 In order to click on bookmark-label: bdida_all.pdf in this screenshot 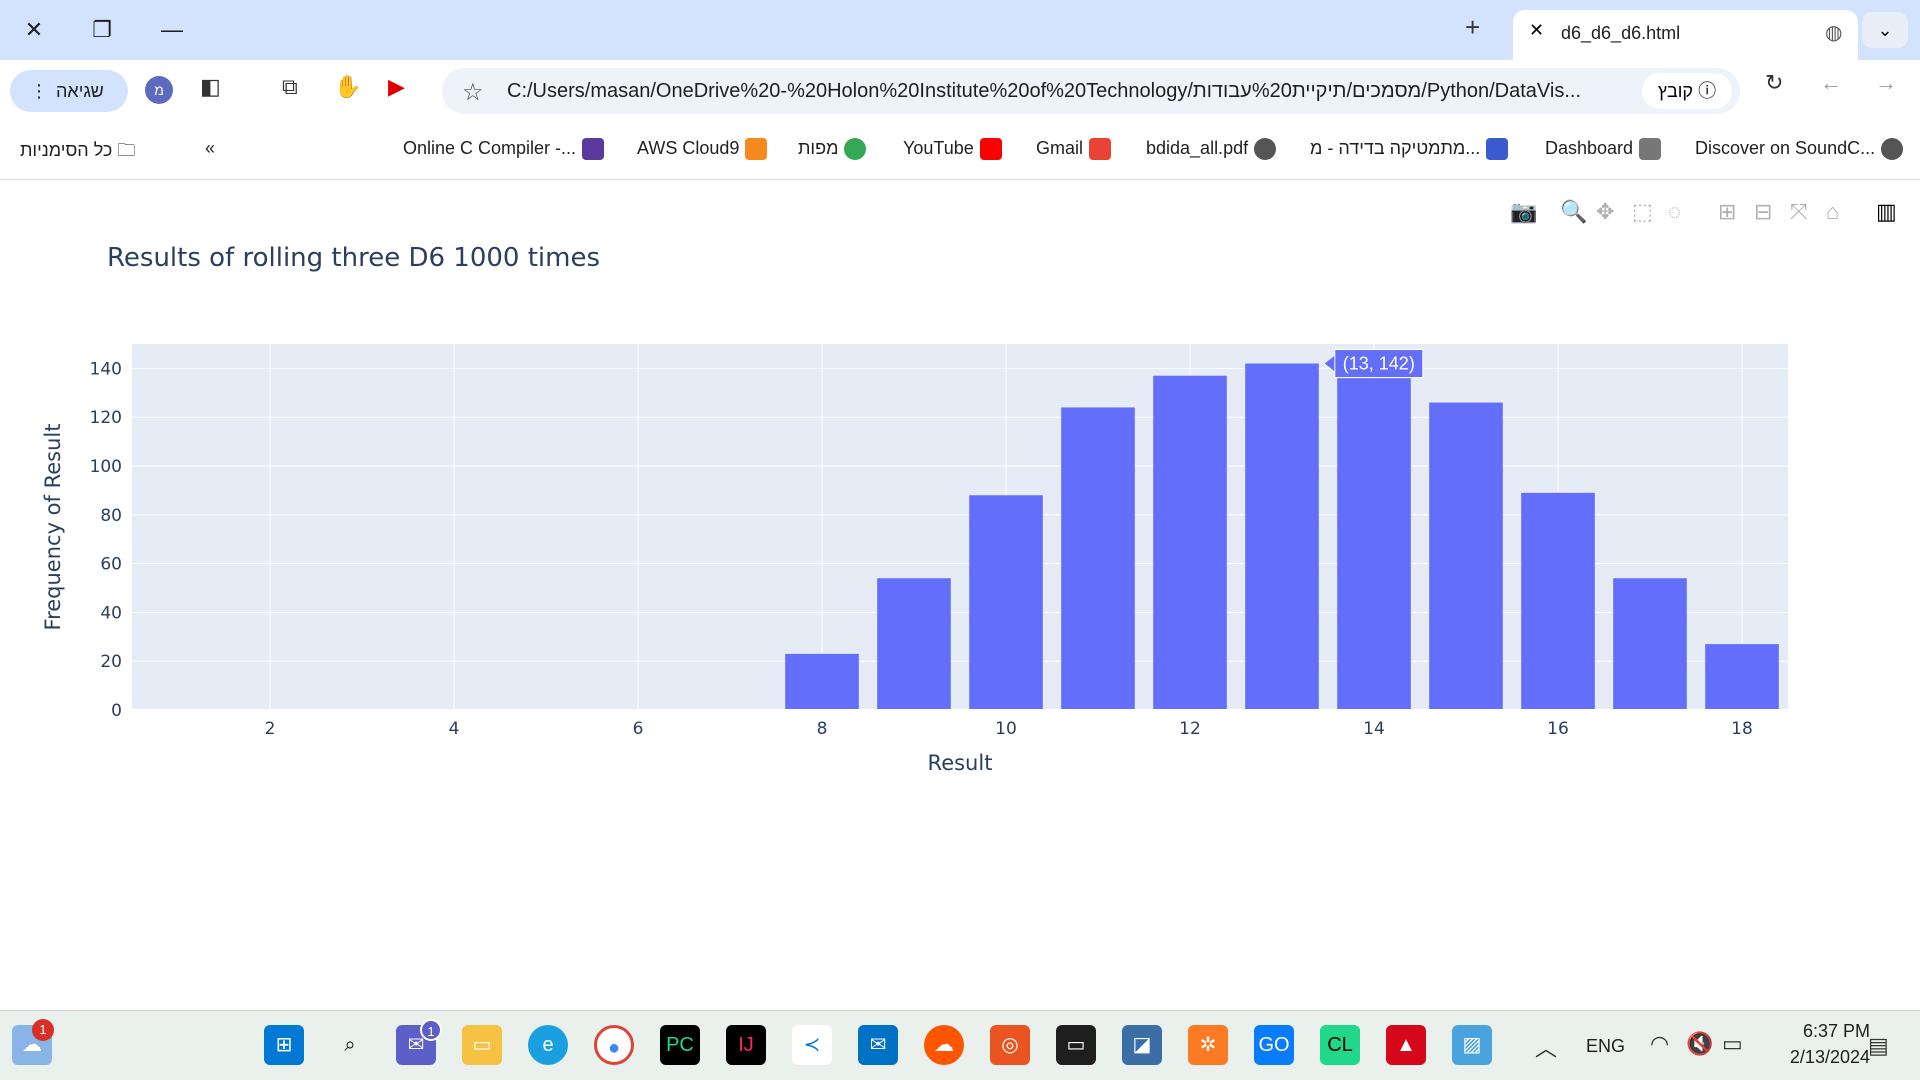, I will do `click(1197, 148)`.